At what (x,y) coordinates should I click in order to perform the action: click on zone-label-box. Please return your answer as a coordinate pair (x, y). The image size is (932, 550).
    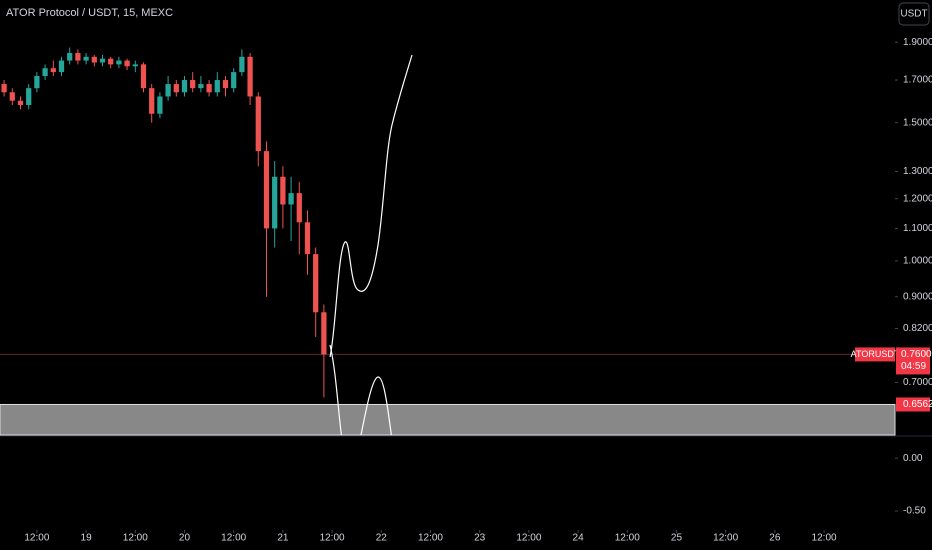
    Looking at the image, I should click on (913, 404).